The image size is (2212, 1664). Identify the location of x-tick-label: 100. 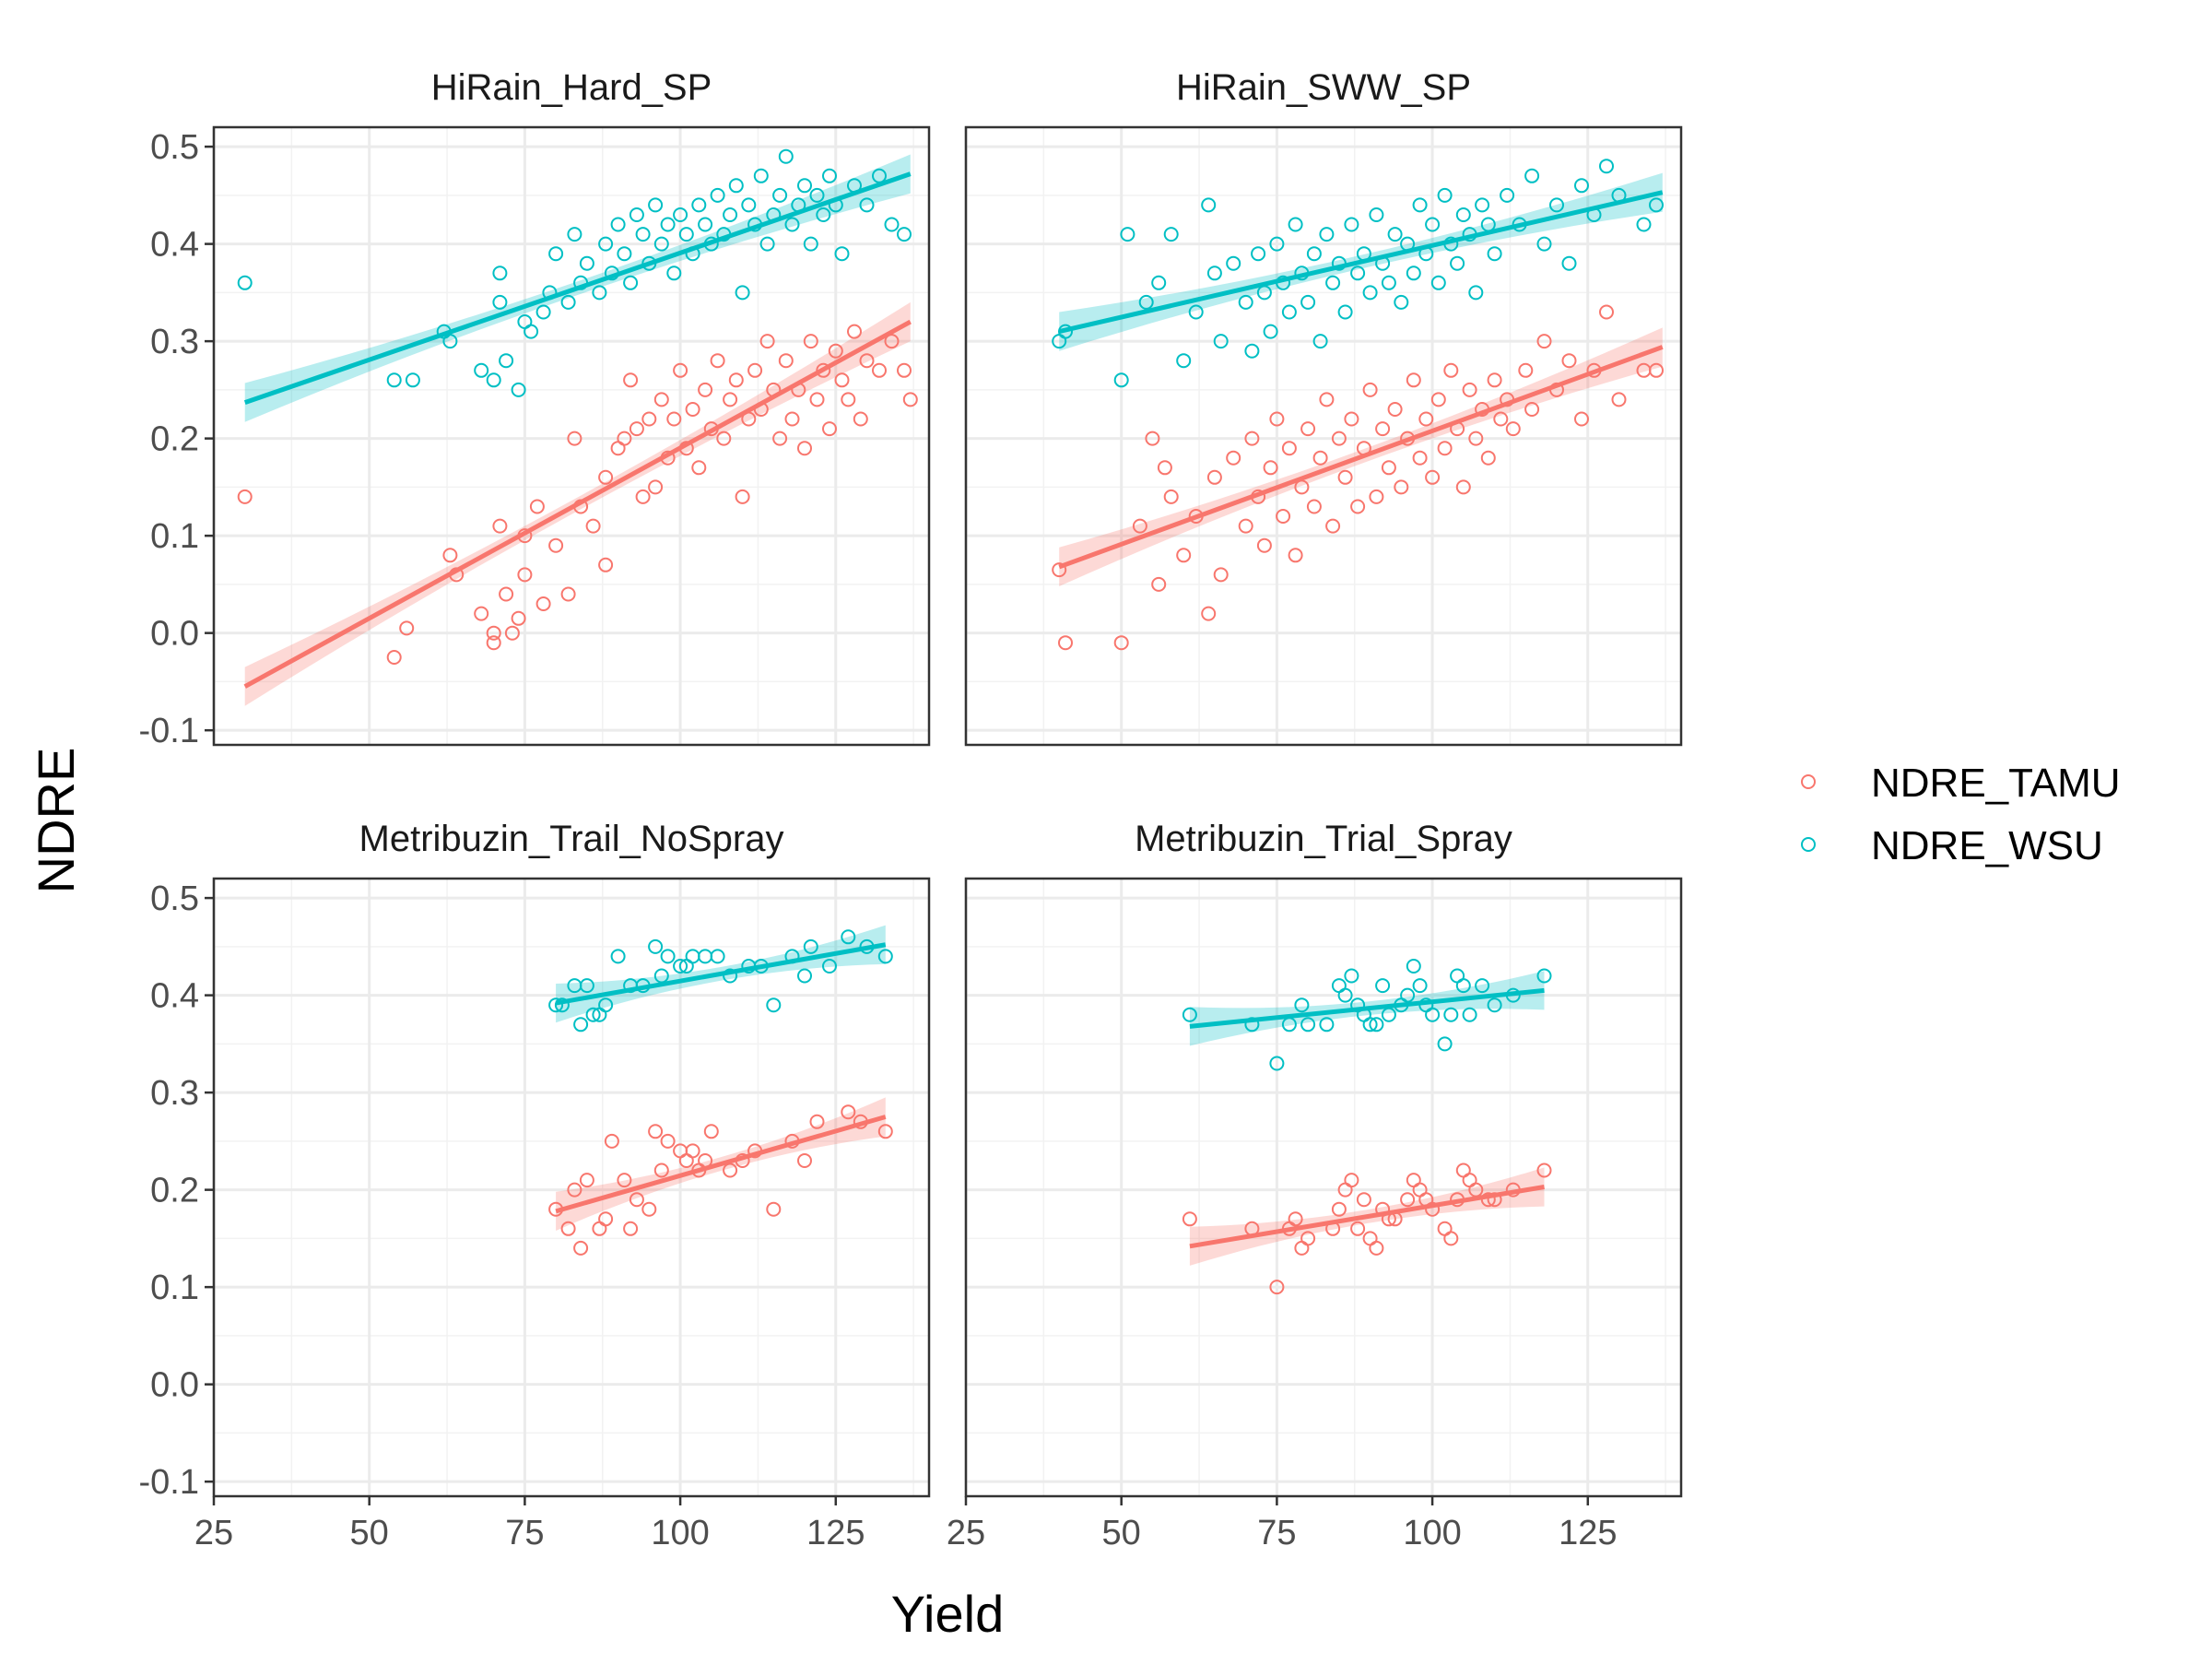
(680, 1533).